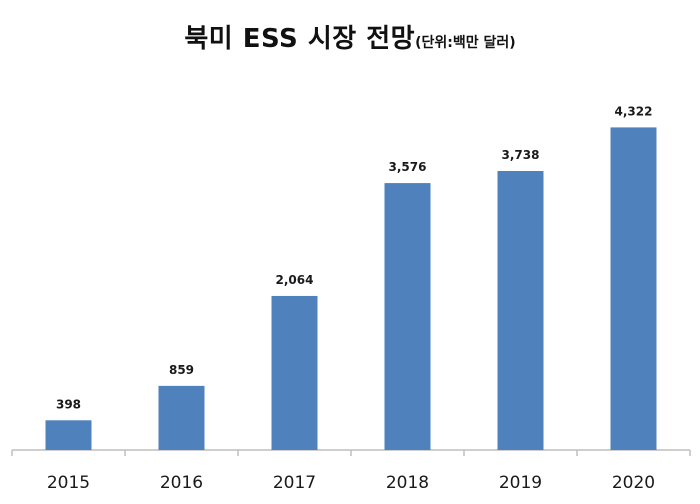  Describe the element at coordinates (295, 280) in the screenshot. I see `data-label-2017: 2,064` at that location.